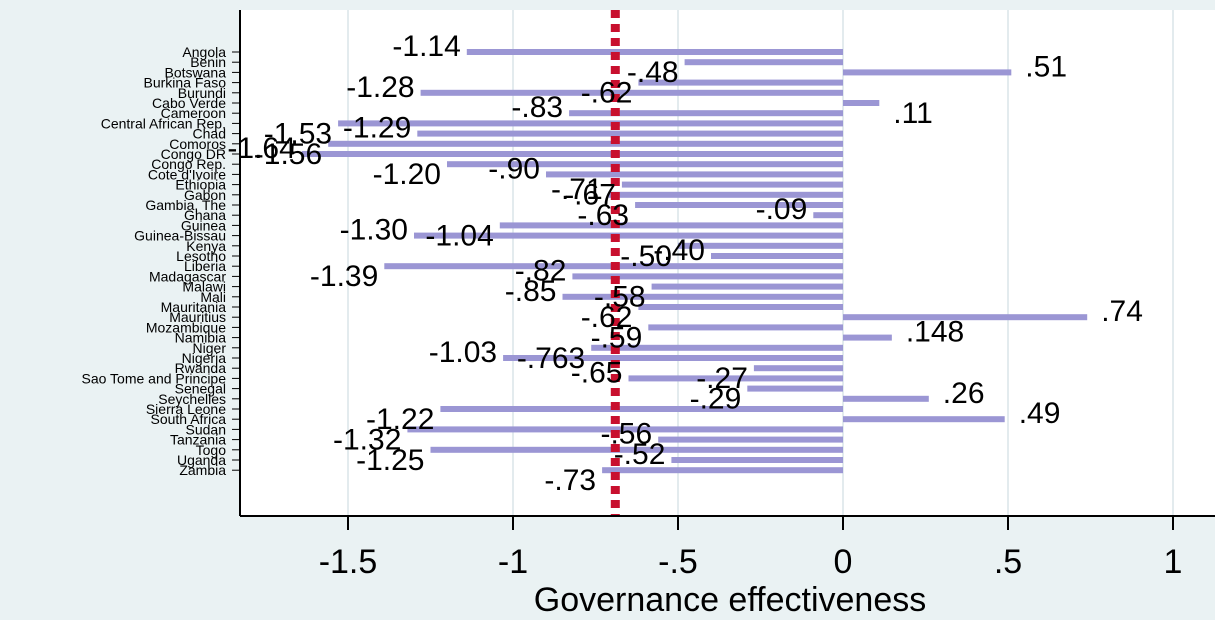  I want to click on y-tick-label: Burundi, so click(202, 93).